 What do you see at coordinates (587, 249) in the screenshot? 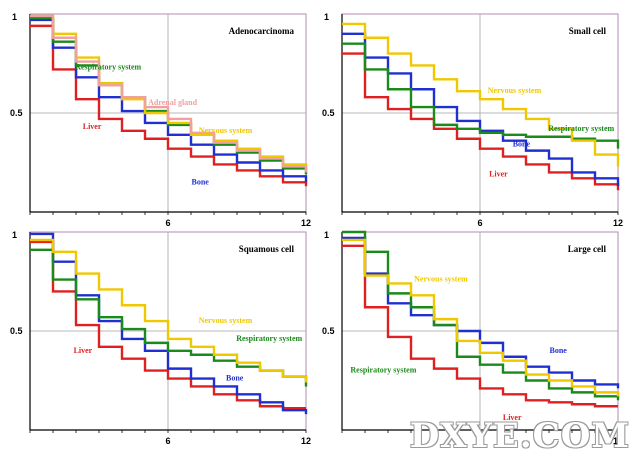
I see `chart-title: Large cell` at bounding box center [587, 249].